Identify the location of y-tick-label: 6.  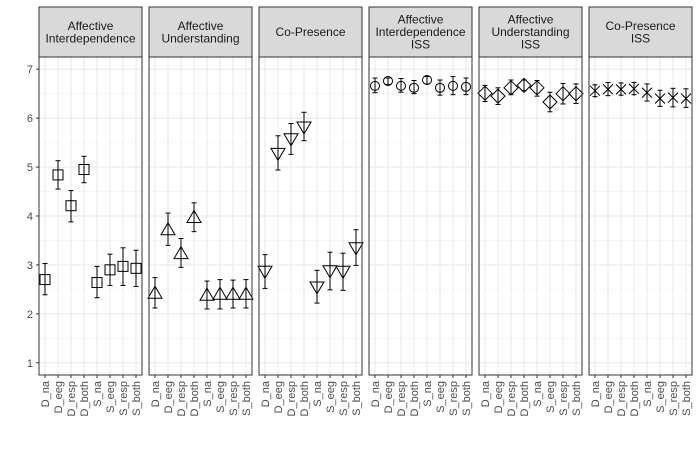
(30, 119).